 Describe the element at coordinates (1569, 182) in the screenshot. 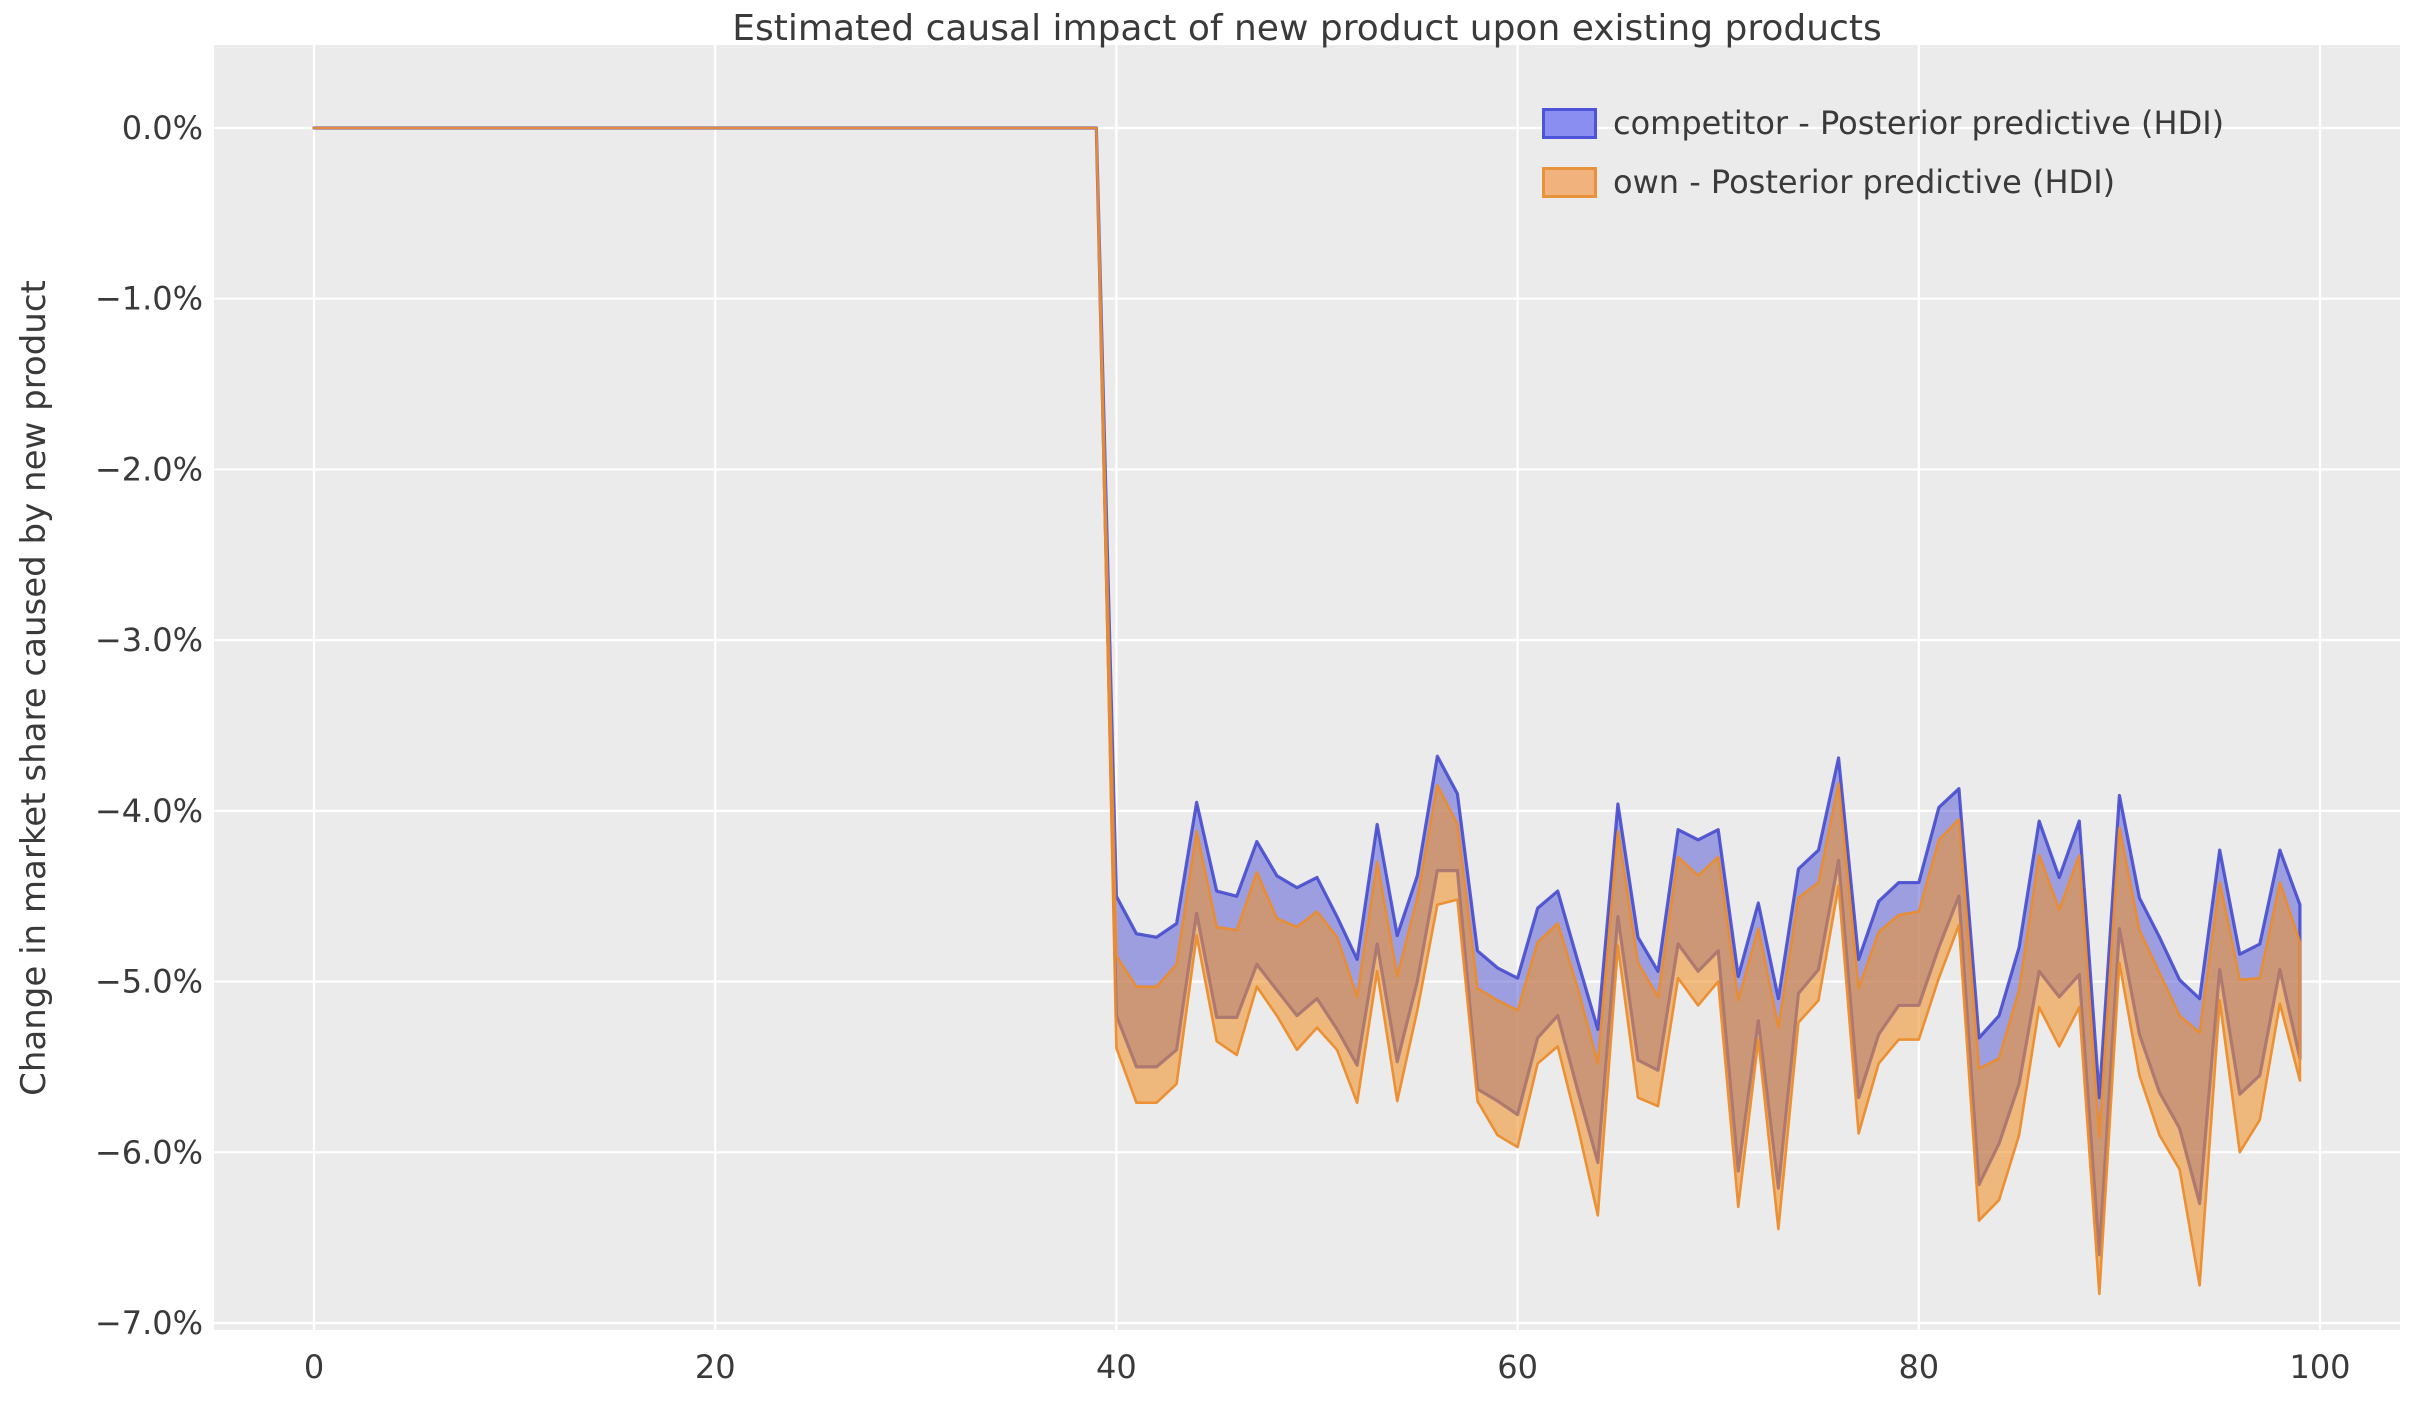

I see `own-swatch-icon` at that location.